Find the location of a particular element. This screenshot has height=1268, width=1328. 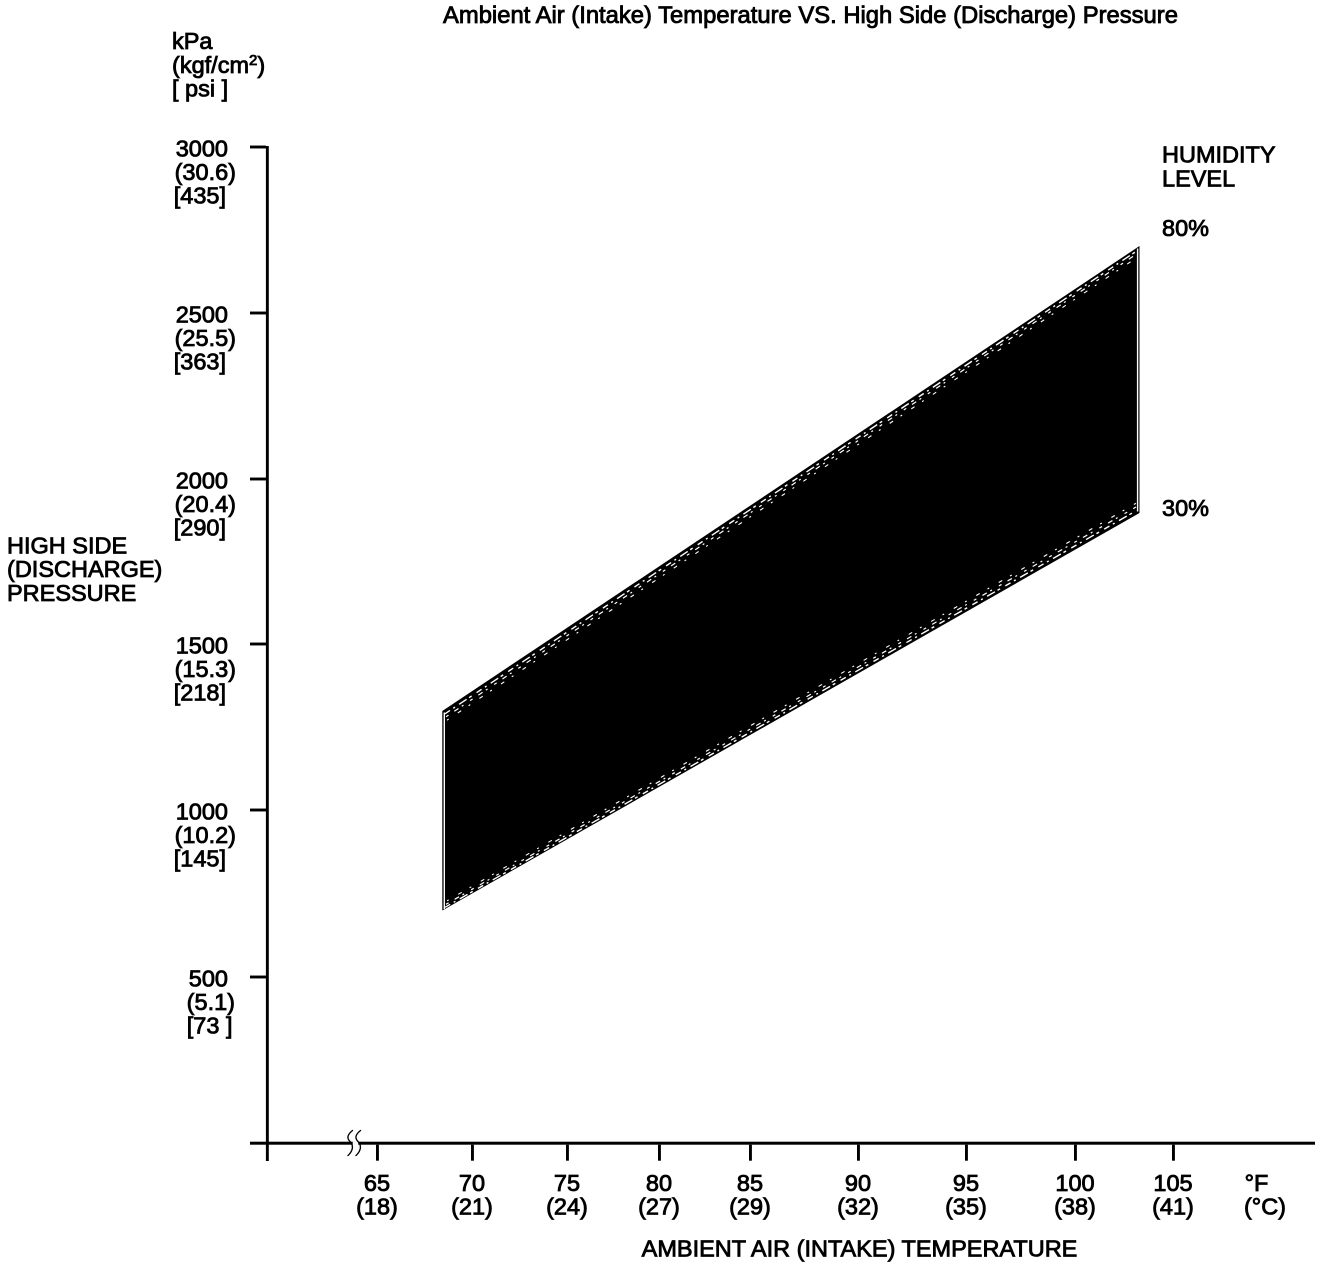

svg-text: (5.1) is located at coordinates (211, 1002).